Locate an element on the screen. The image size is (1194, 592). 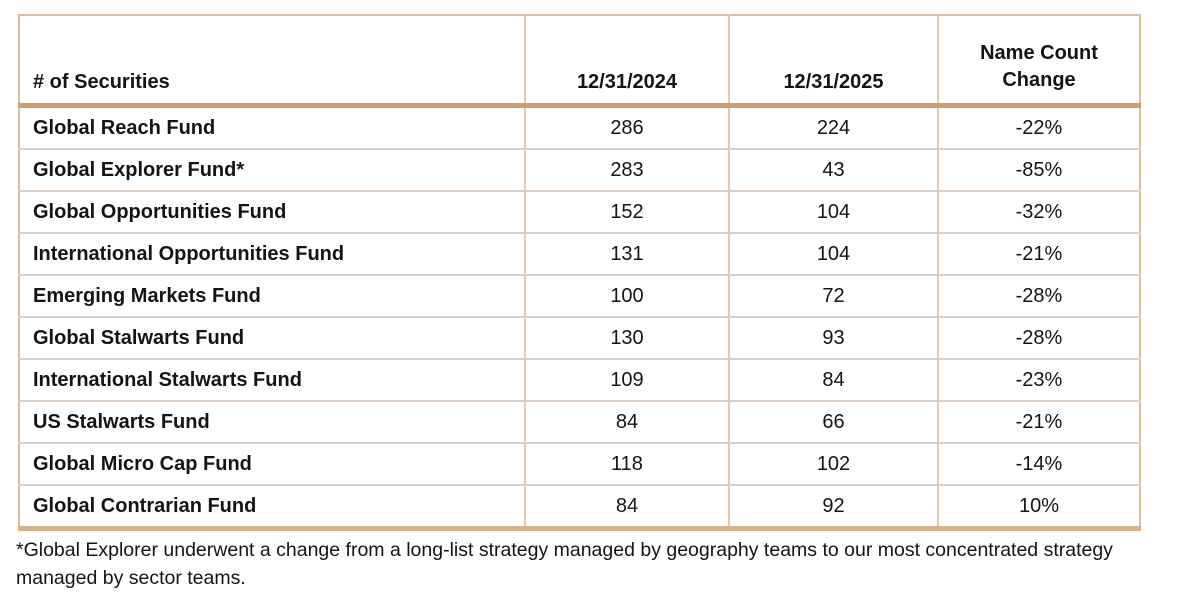
table-row: Global Stalwarts Fund 130 93 -28% is located at coordinates (579, 337).